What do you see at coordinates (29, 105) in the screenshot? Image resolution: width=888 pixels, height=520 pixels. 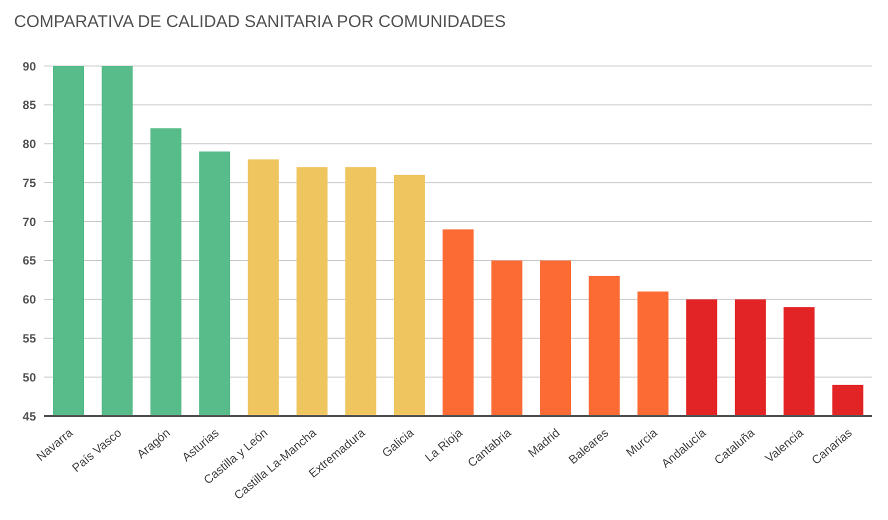 I see `y-tick-label: 85` at bounding box center [29, 105].